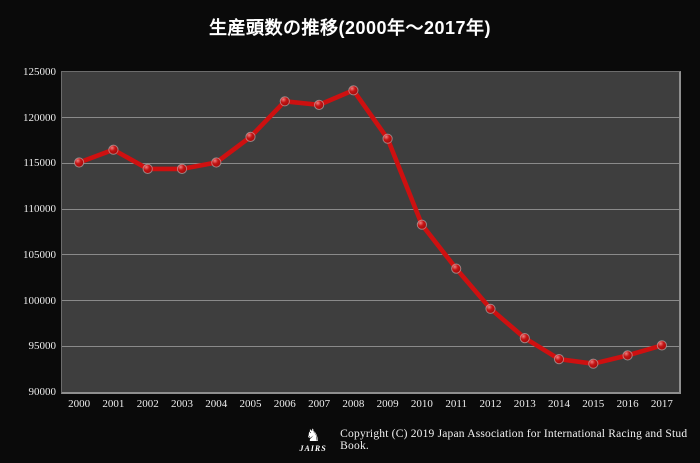  Describe the element at coordinates (39, 117) in the screenshot. I see `y-axis-label: 120000` at that location.